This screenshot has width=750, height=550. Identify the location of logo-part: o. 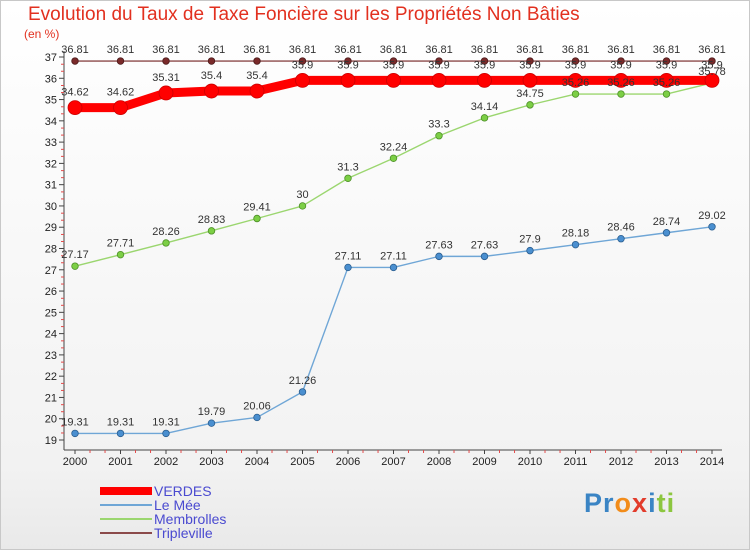
(623, 503).